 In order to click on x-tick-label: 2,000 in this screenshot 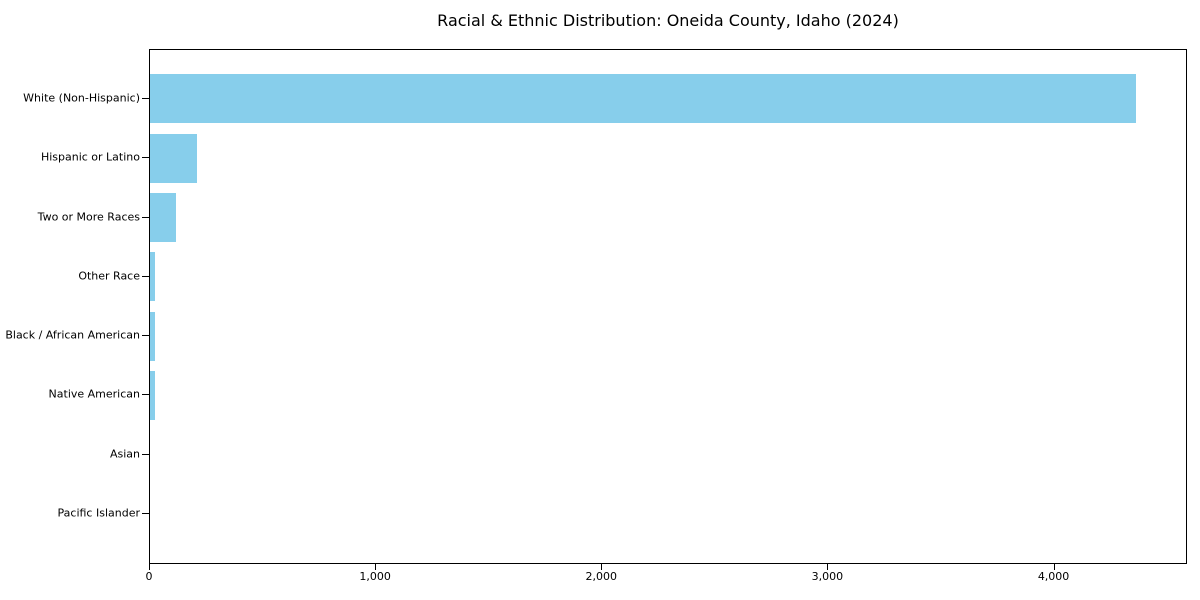, I will do `click(601, 576)`.